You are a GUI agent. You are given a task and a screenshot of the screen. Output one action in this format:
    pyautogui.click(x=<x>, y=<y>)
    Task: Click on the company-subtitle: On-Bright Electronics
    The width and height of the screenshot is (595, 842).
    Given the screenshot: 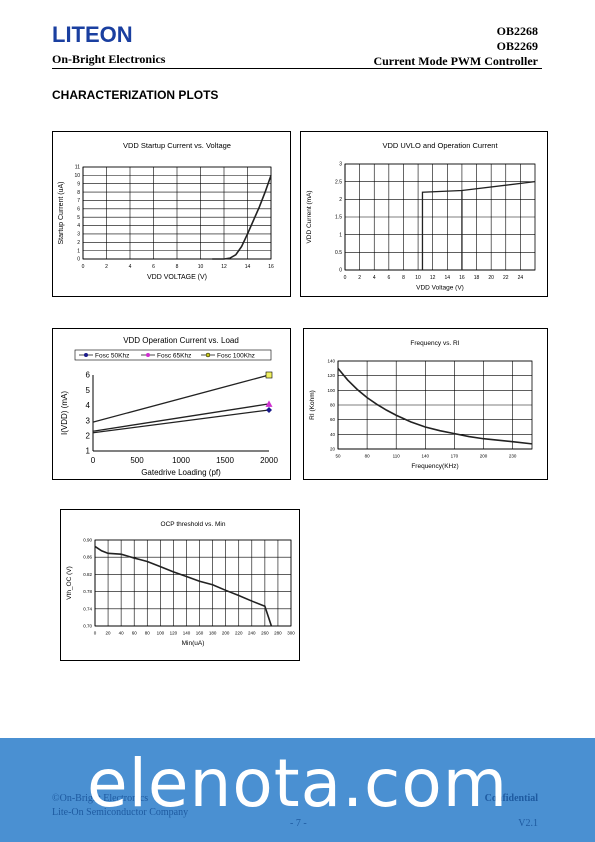 What is the action you would take?
    pyautogui.click(x=109, y=59)
    